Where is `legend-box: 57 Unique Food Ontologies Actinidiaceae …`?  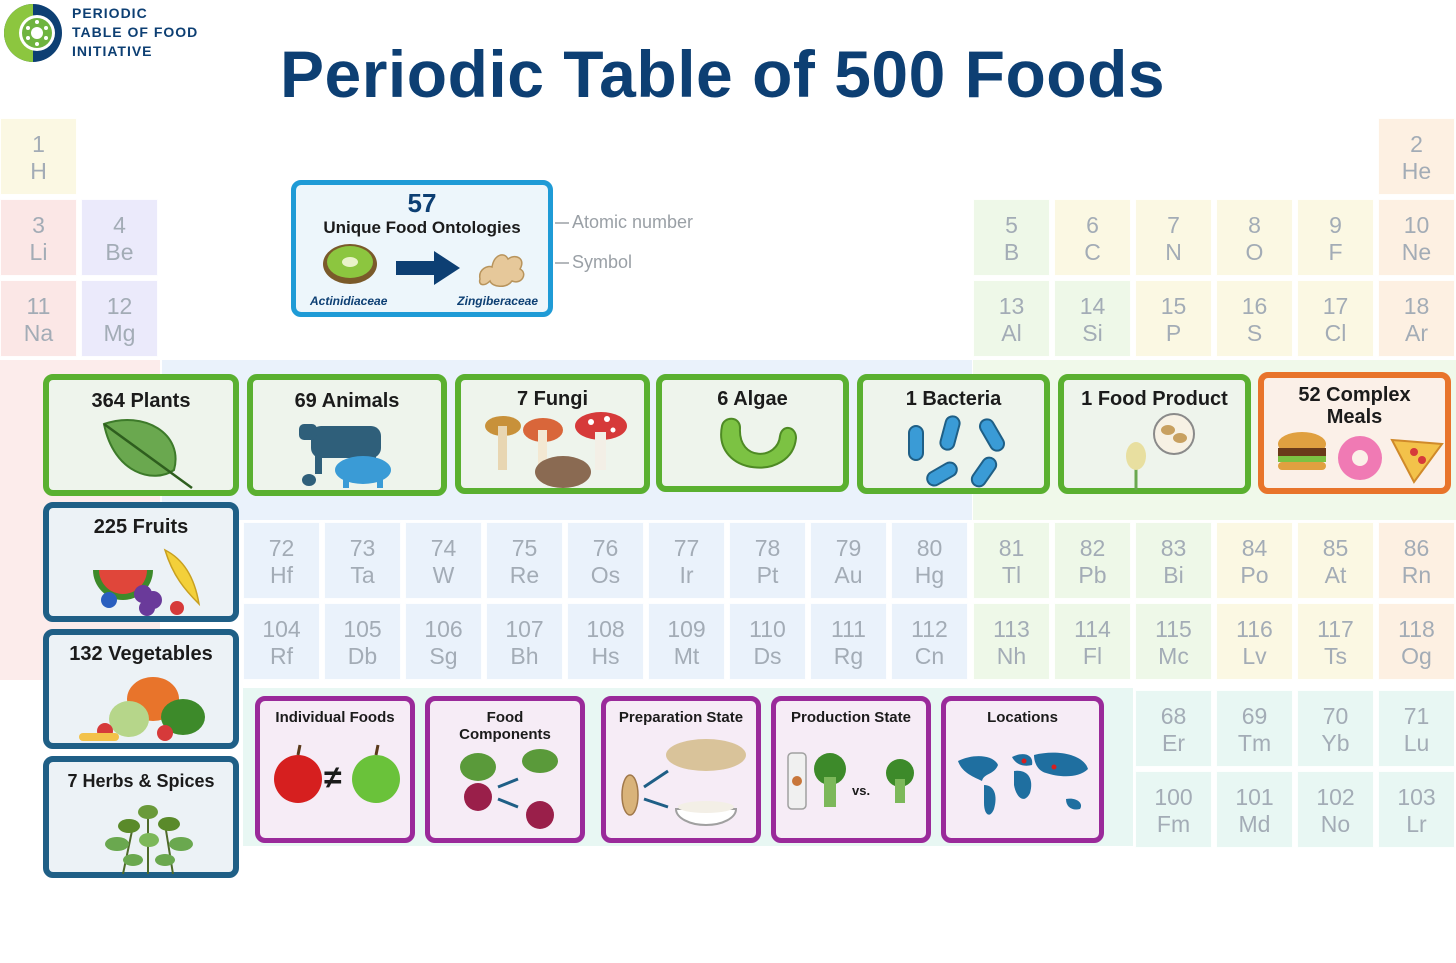
legend-box: 57 Unique Food Ontologies Actinidiaceae … is located at coordinates (422, 248).